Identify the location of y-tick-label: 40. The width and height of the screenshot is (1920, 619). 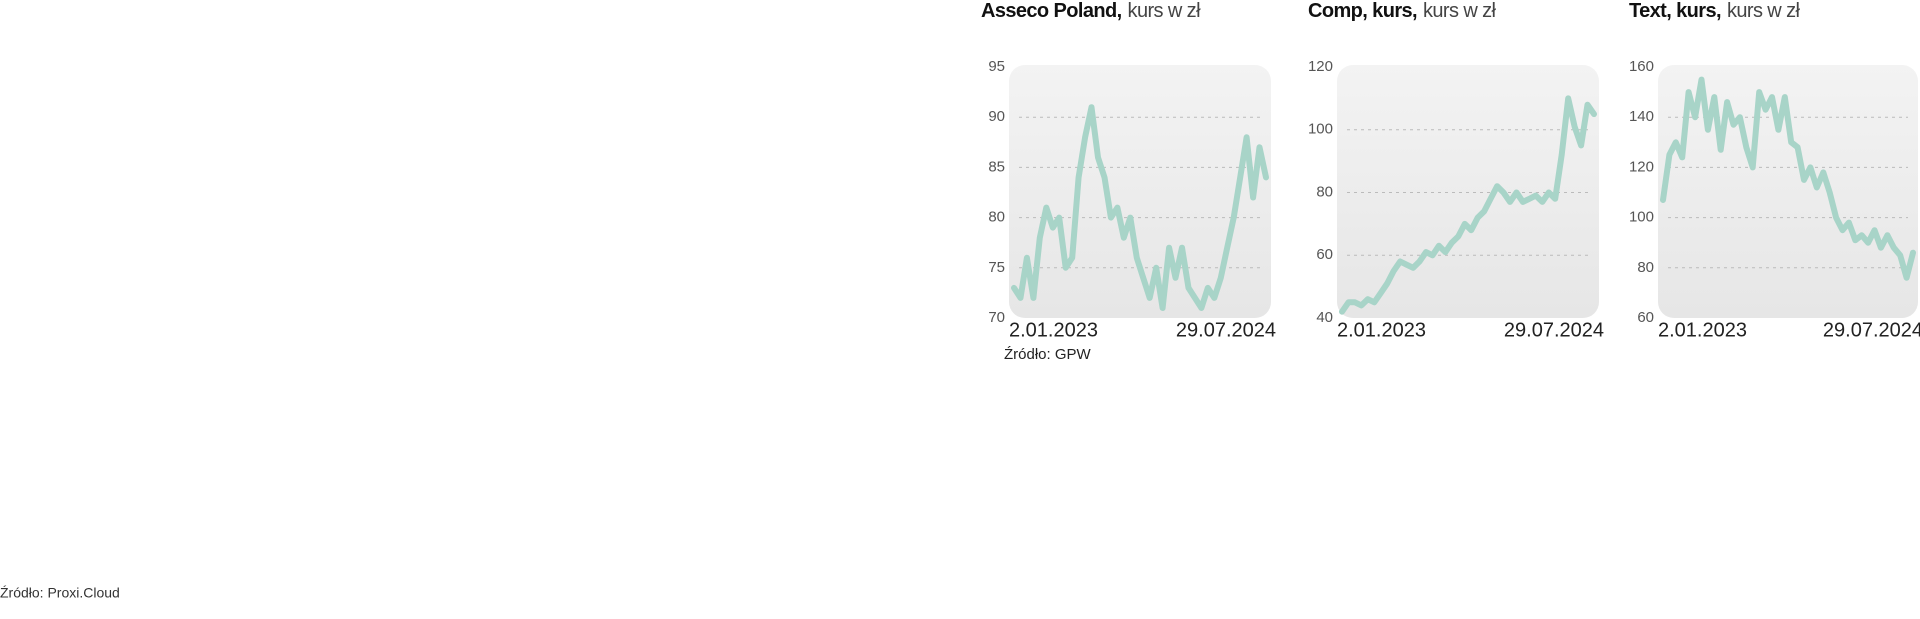
(1324, 317).